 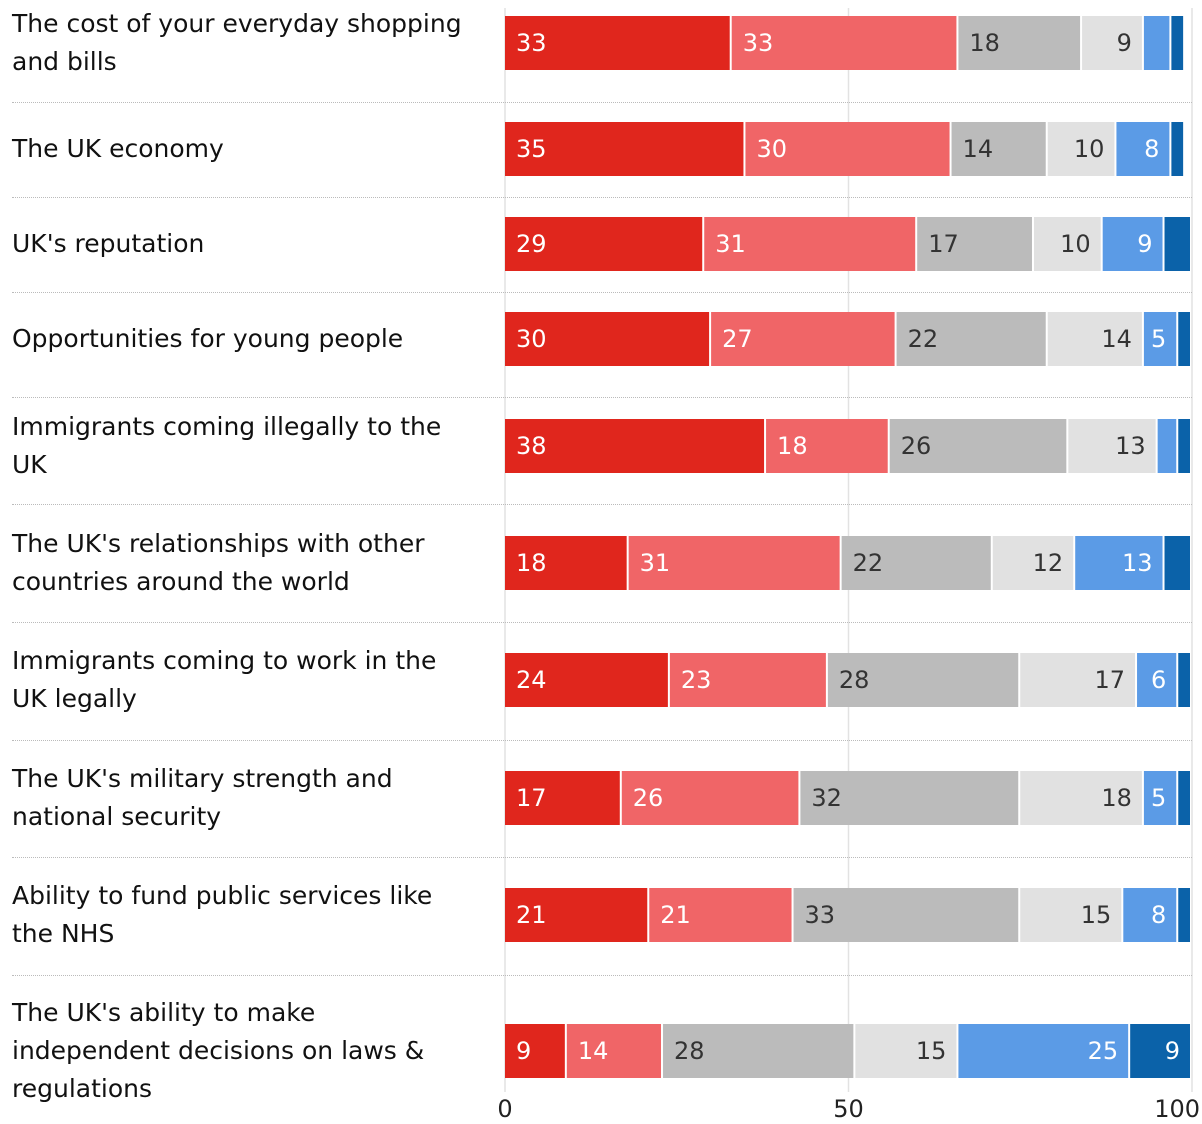 What do you see at coordinates (923, 339) in the screenshot?
I see `data-label: 22` at bounding box center [923, 339].